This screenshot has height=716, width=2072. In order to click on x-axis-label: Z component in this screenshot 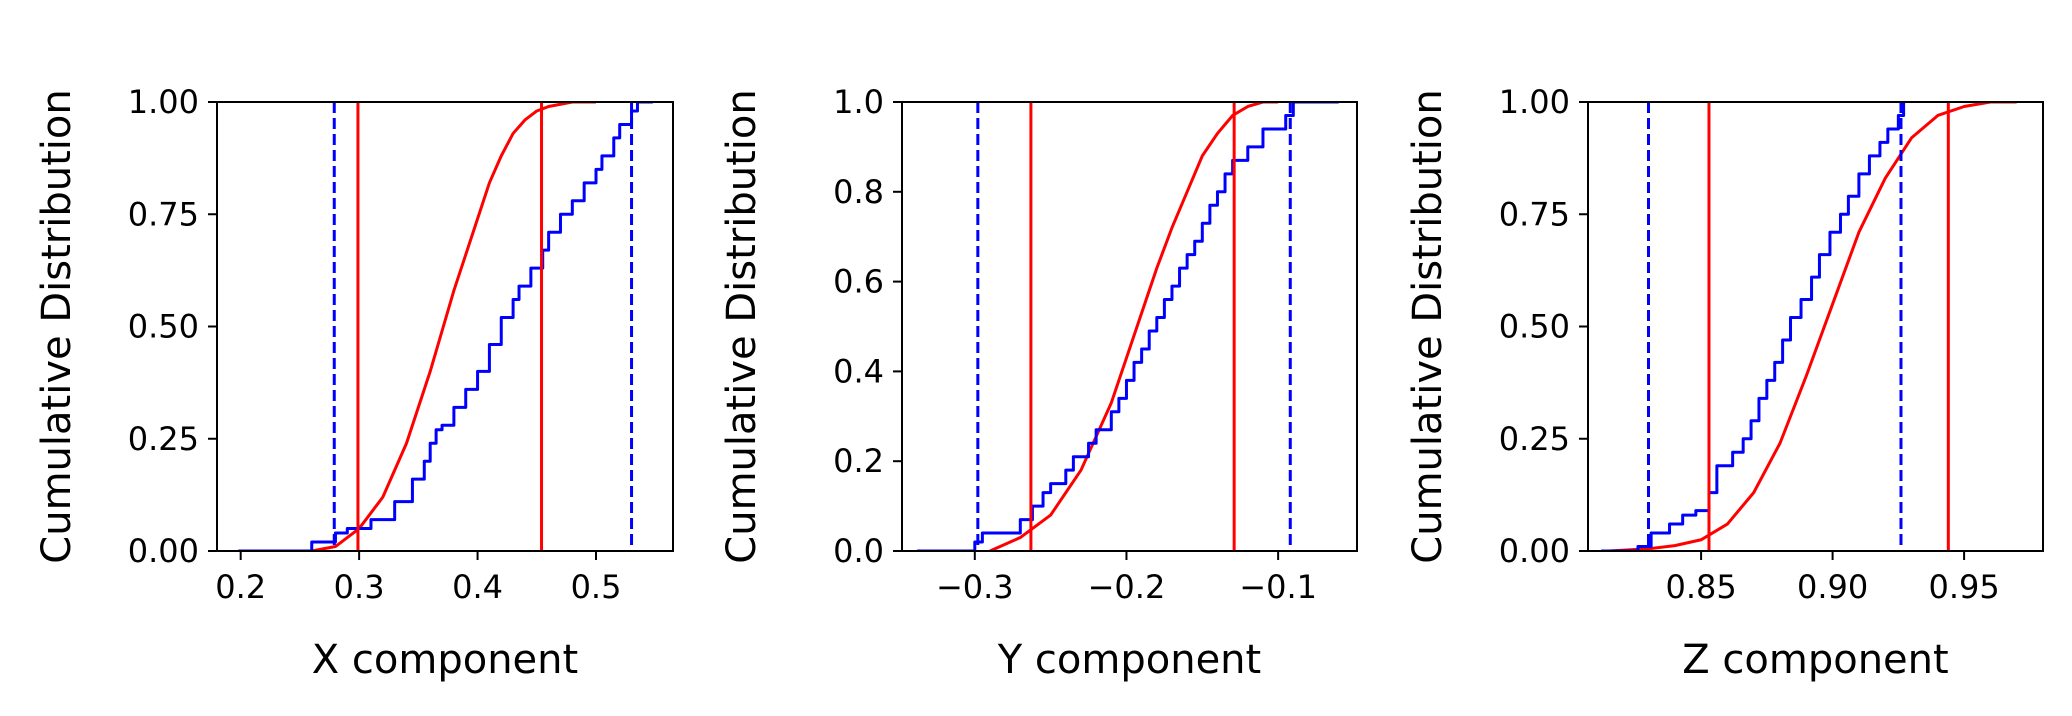, I will do `click(1815, 660)`.